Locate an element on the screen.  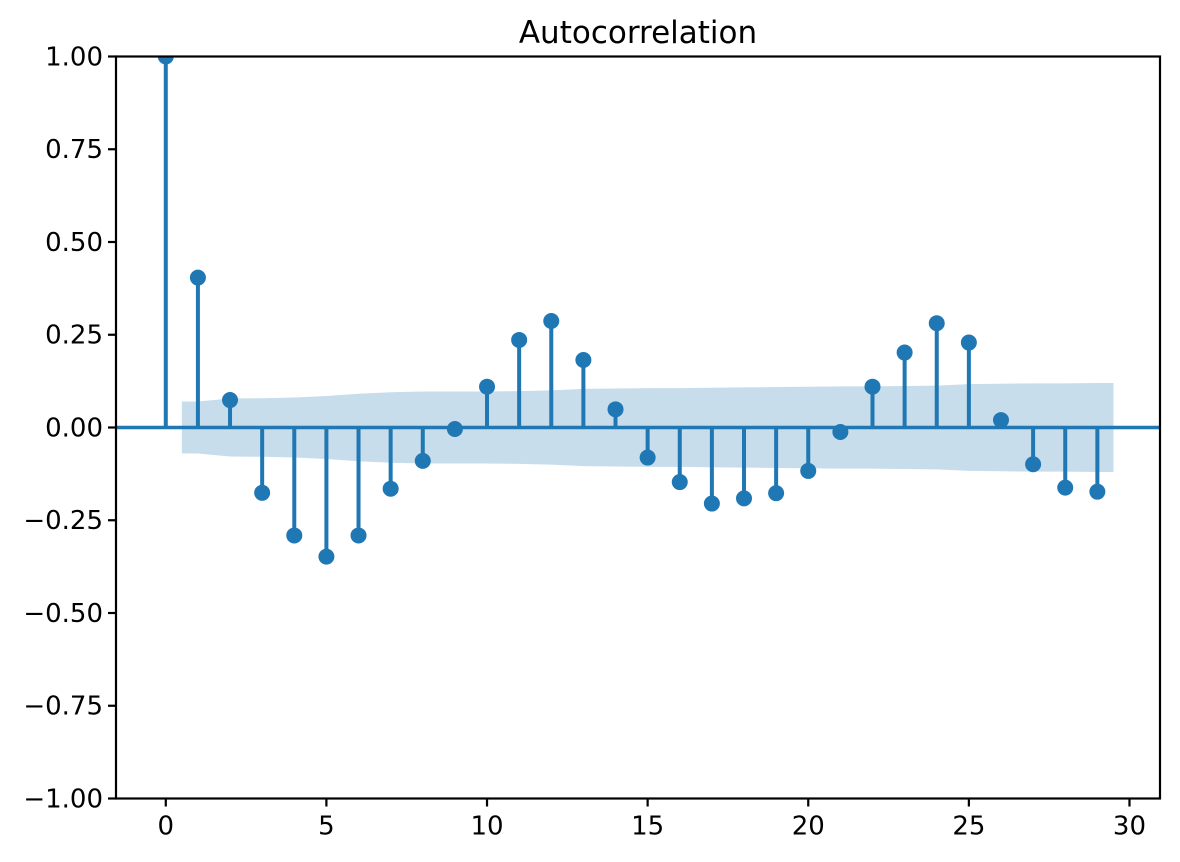
x-tick-label: 0 is located at coordinates (166, 827).